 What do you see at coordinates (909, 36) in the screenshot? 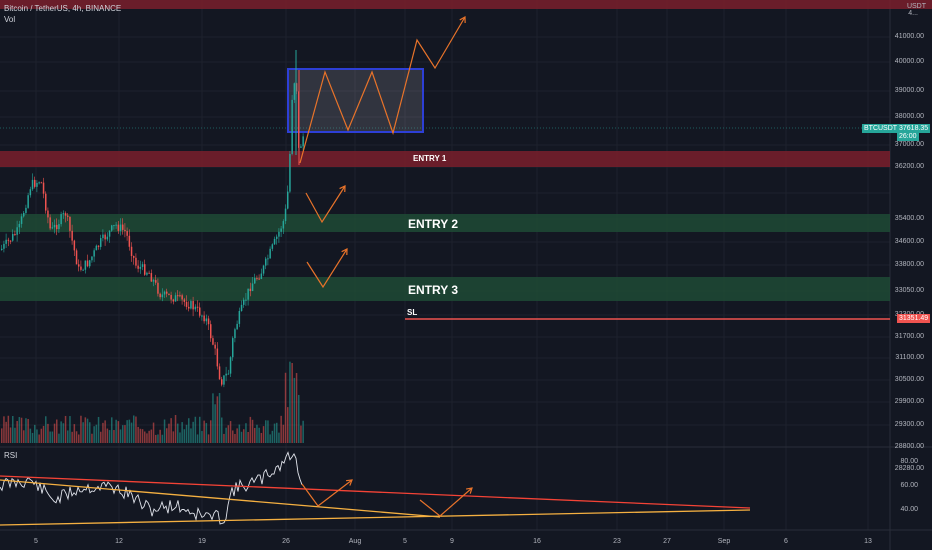
I see `price-axis-tick: 41000.00` at bounding box center [909, 36].